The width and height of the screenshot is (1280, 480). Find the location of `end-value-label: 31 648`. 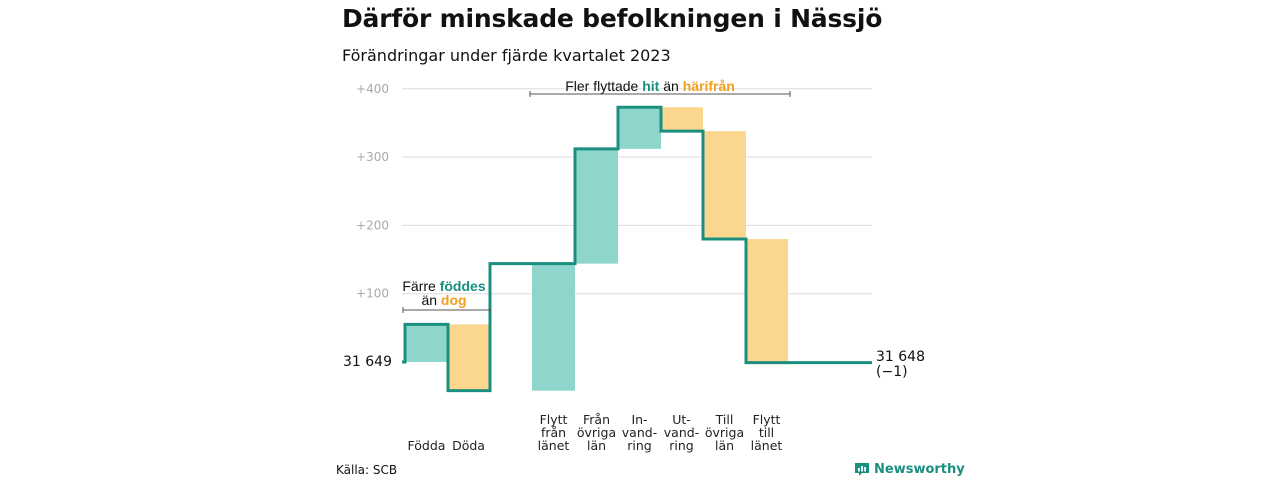

end-value-label: 31 648 is located at coordinates (900, 357).